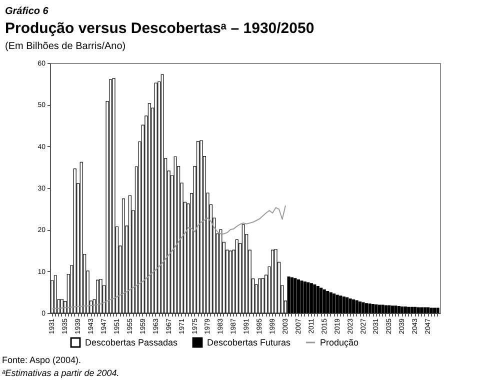 The height and width of the screenshot is (380, 487). I want to click on source-note: Fonte: Aspo (2004)., so click(42, 360).